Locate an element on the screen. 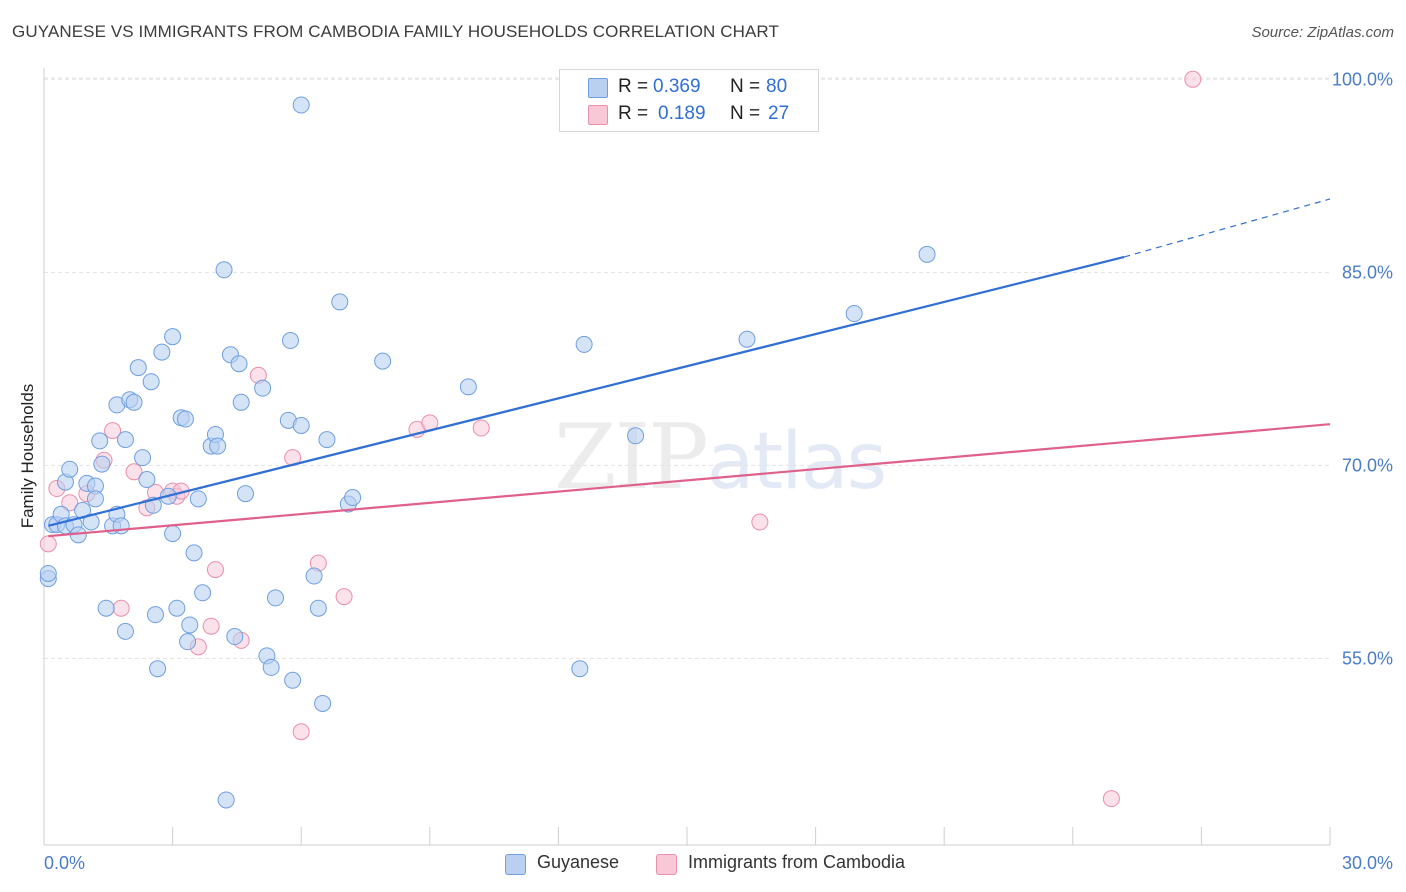 The height and width of the screenshot is (892, 1406). cambodia-trend-line is located at coordinates (689, 480).